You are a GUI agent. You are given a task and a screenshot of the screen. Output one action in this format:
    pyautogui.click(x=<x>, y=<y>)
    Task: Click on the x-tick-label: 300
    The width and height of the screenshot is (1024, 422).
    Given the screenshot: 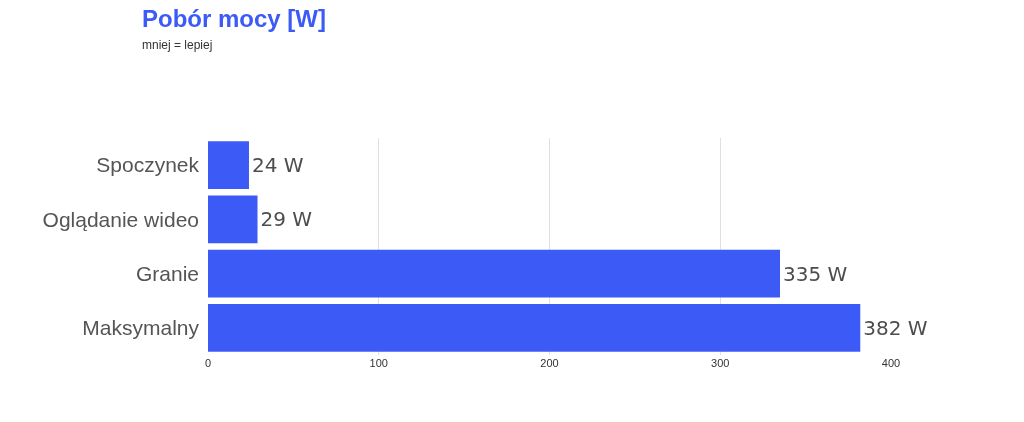 What is the action you would take?
    pyautogui.click(x=720, y=363)
    